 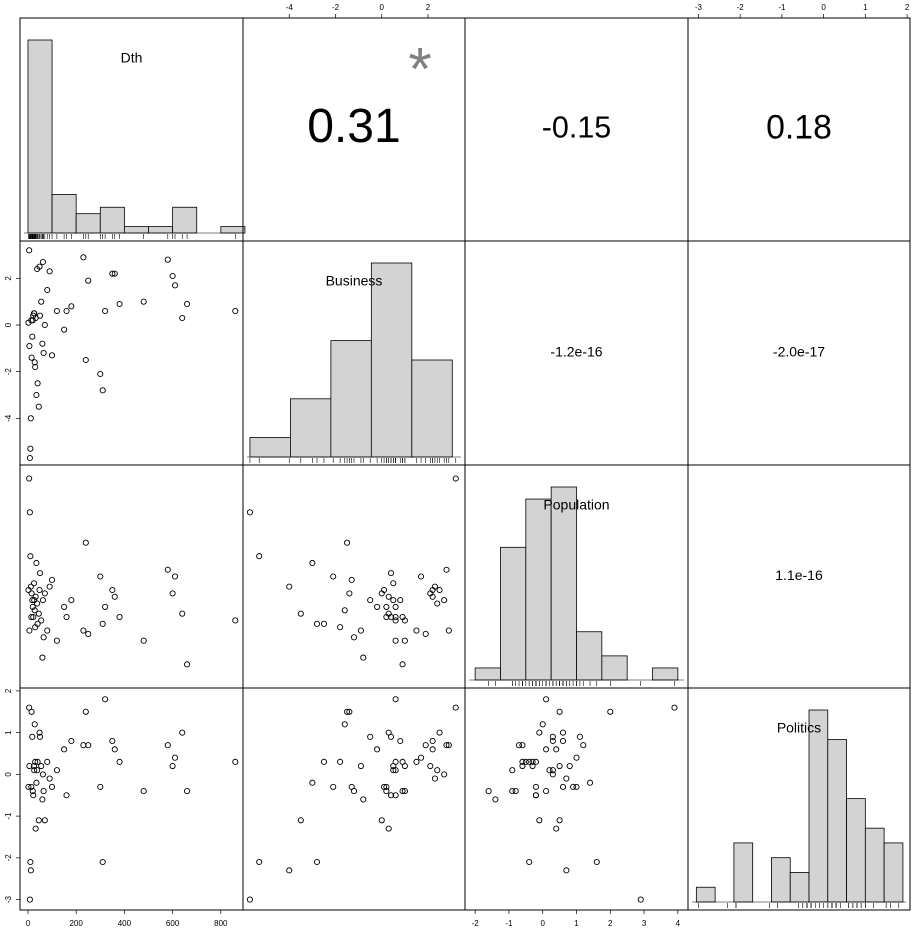 What do you see at coordinates (290, 7) in the screenshot?
I see `x-tick-label: -4` at bounding box center [290, 7].